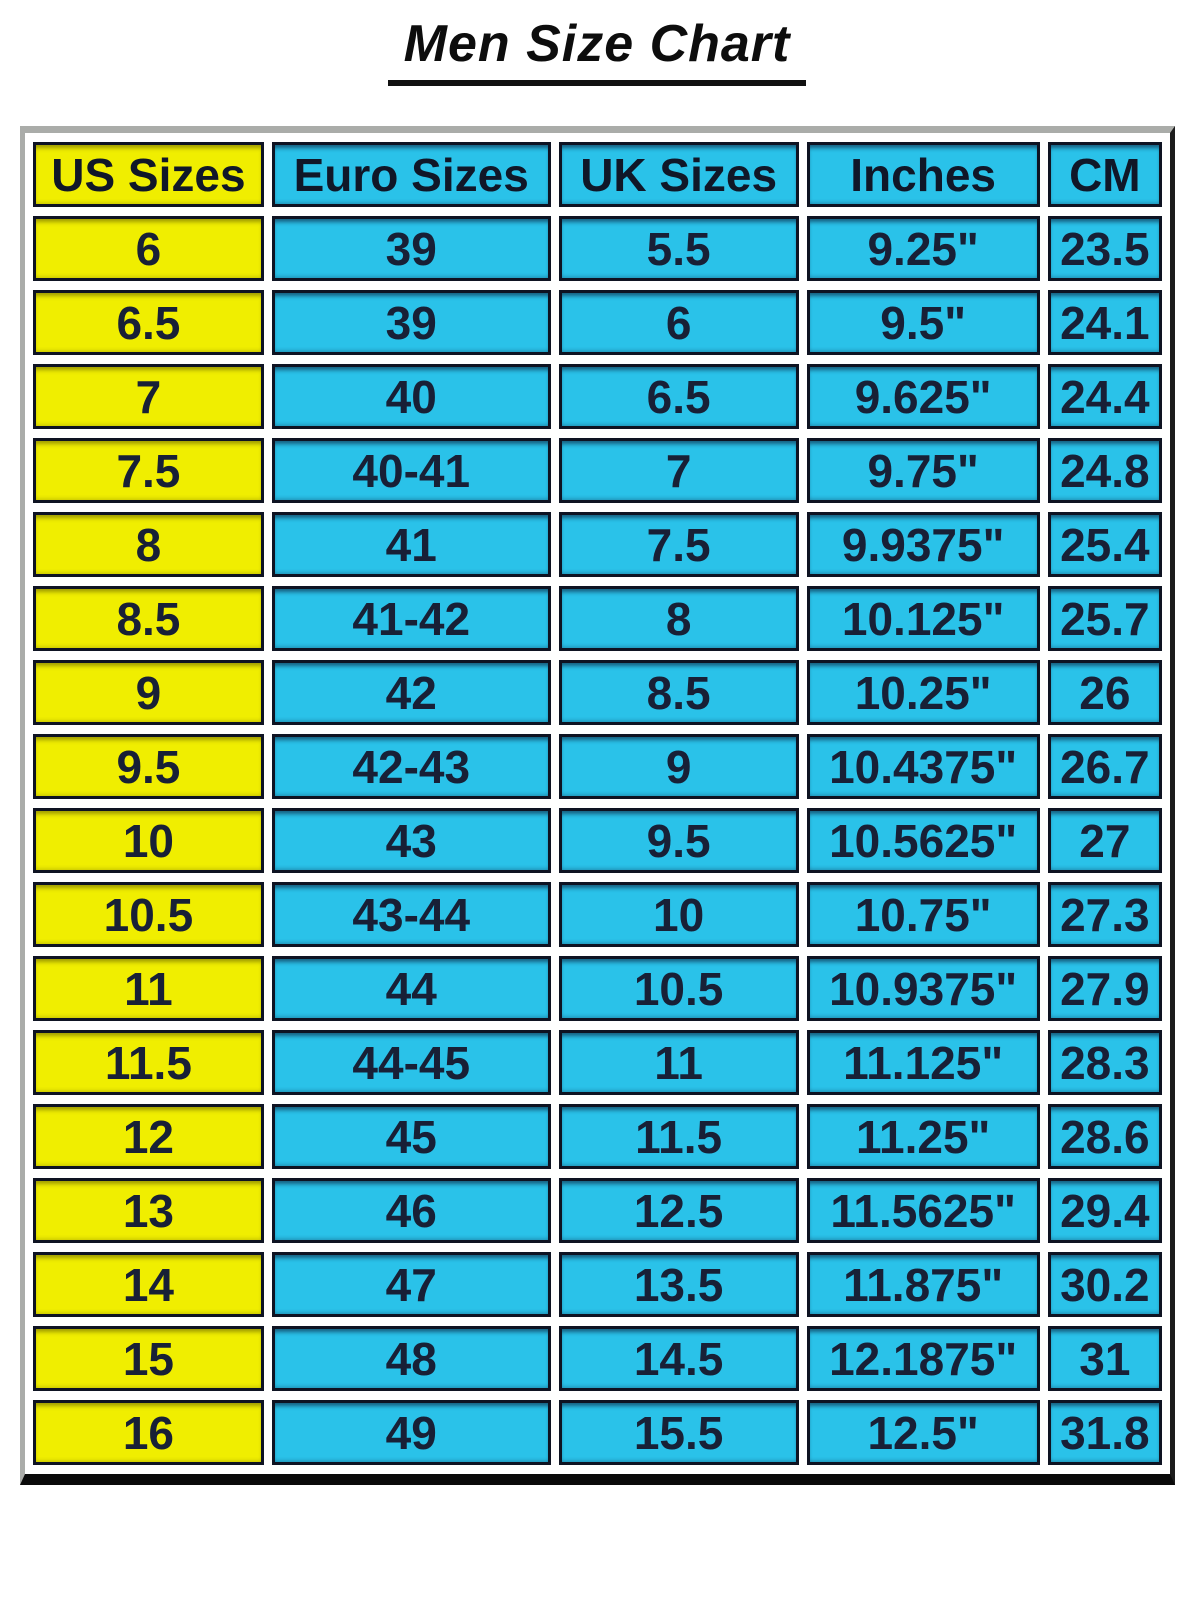  I want to click on table-row: 13 46 12.5 11.5625" 29.4, so click(597, 1210).